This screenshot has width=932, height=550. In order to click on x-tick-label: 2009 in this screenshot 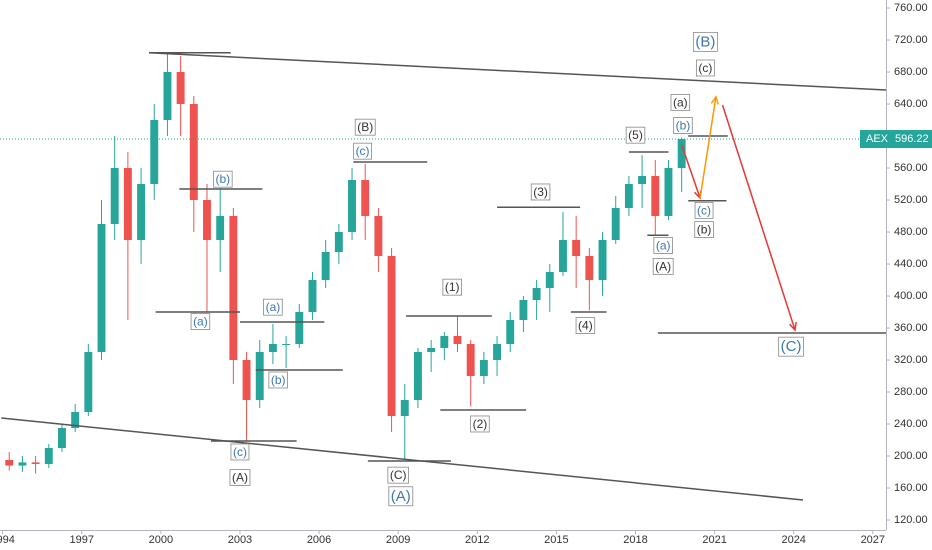, I will do `click(398, 540)`.